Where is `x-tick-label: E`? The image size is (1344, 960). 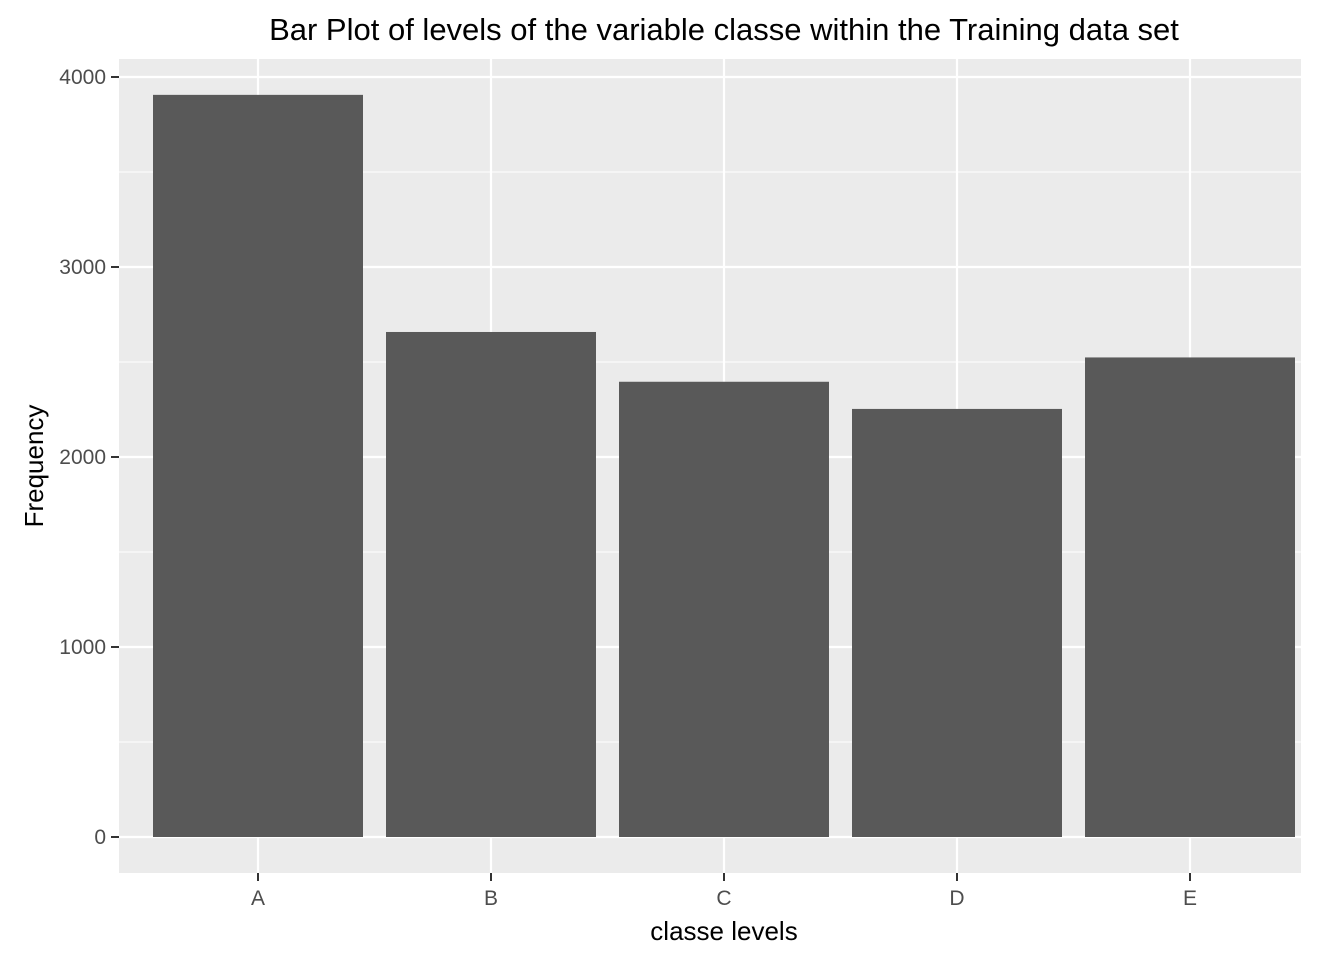
x-tick-label: E is located at coordinates (1190, 898).